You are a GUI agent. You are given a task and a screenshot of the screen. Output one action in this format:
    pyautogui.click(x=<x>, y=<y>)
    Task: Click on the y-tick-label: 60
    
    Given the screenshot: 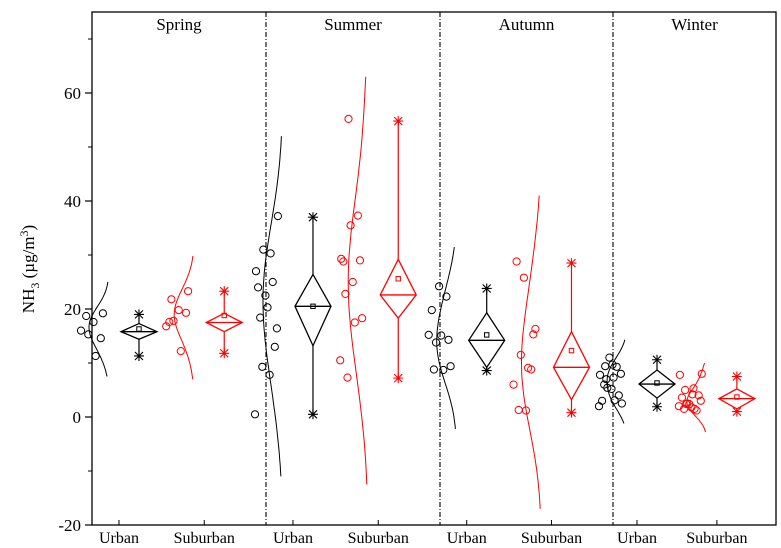 What is the action you would take?
    pyautogui.click(x=72, y=93)
    